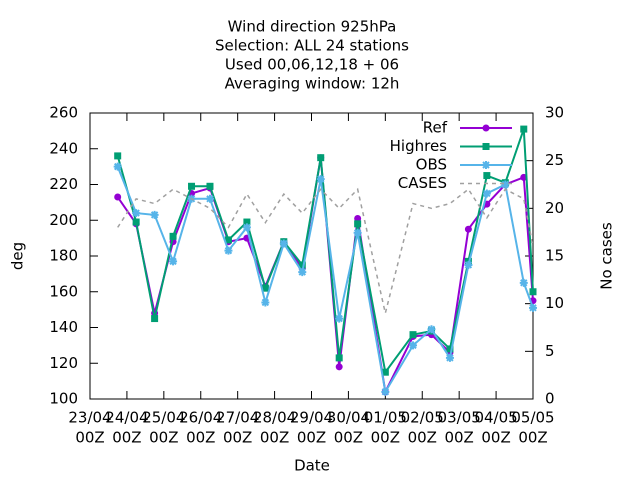 This screenshot has height=480, width=640. Describe the element at coordinates (311, 418) in the screenshot. I see `x-tick-label: 29/04` at that location.